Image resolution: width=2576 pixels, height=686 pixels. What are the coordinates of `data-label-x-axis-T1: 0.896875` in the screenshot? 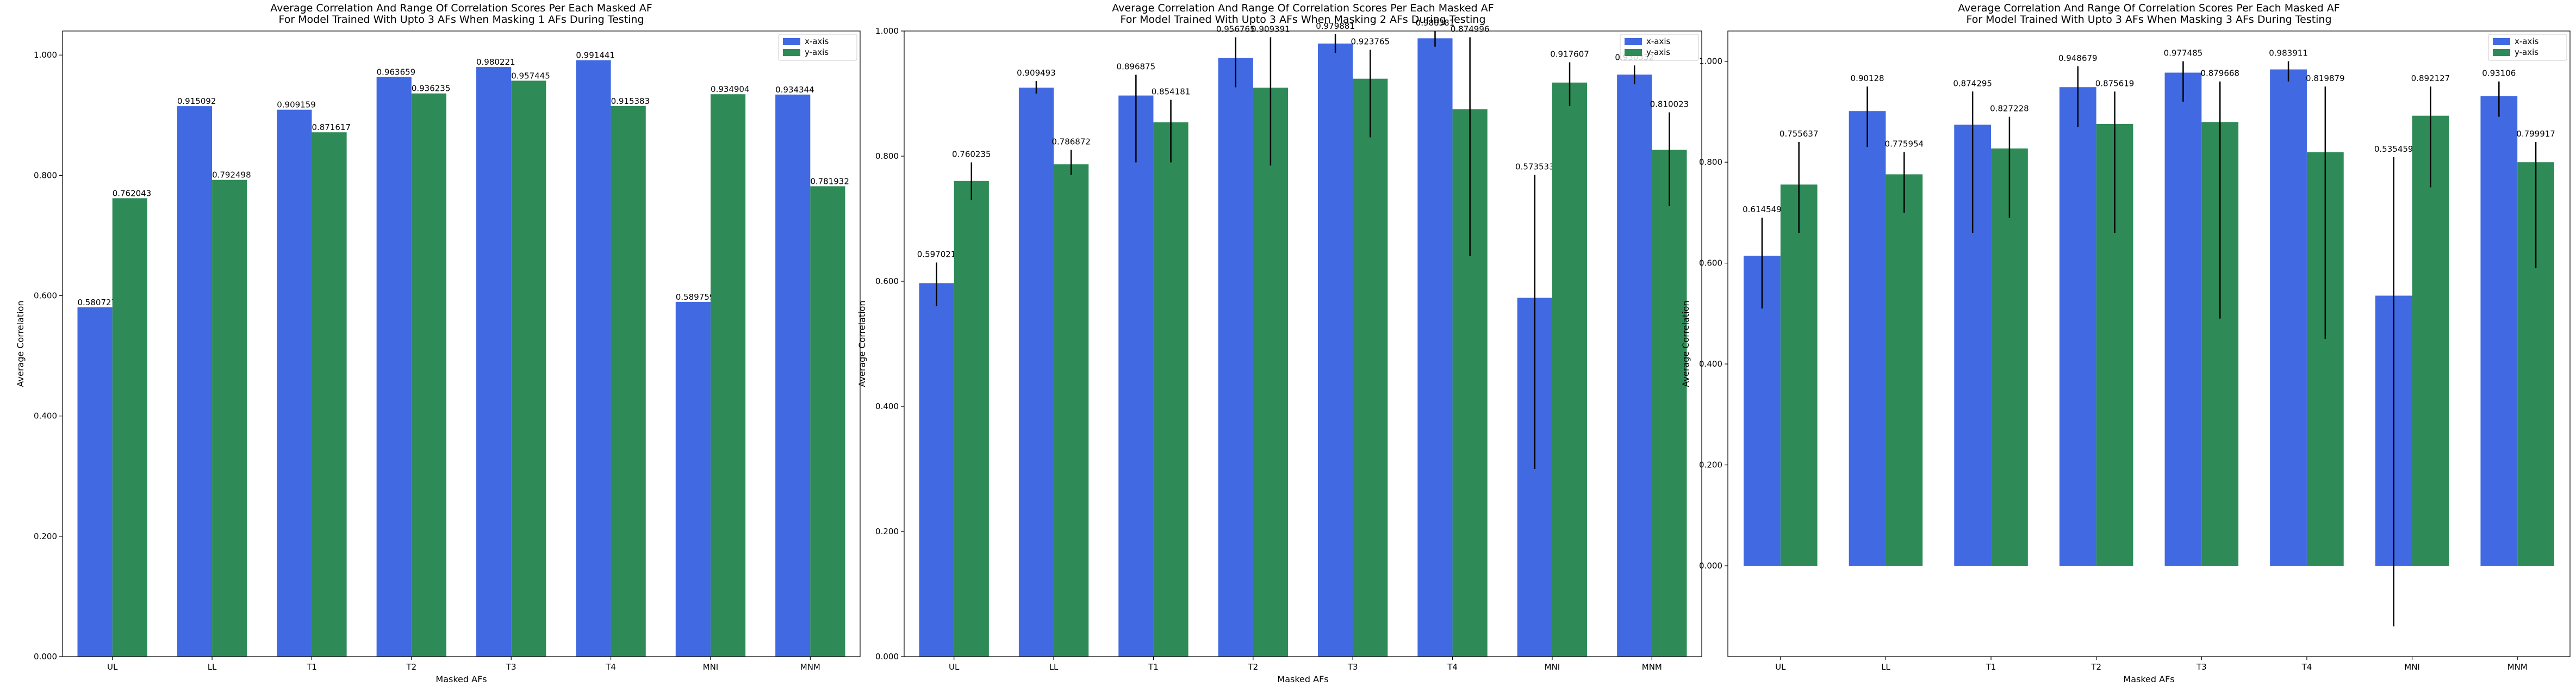 It's located at (1136, 67).